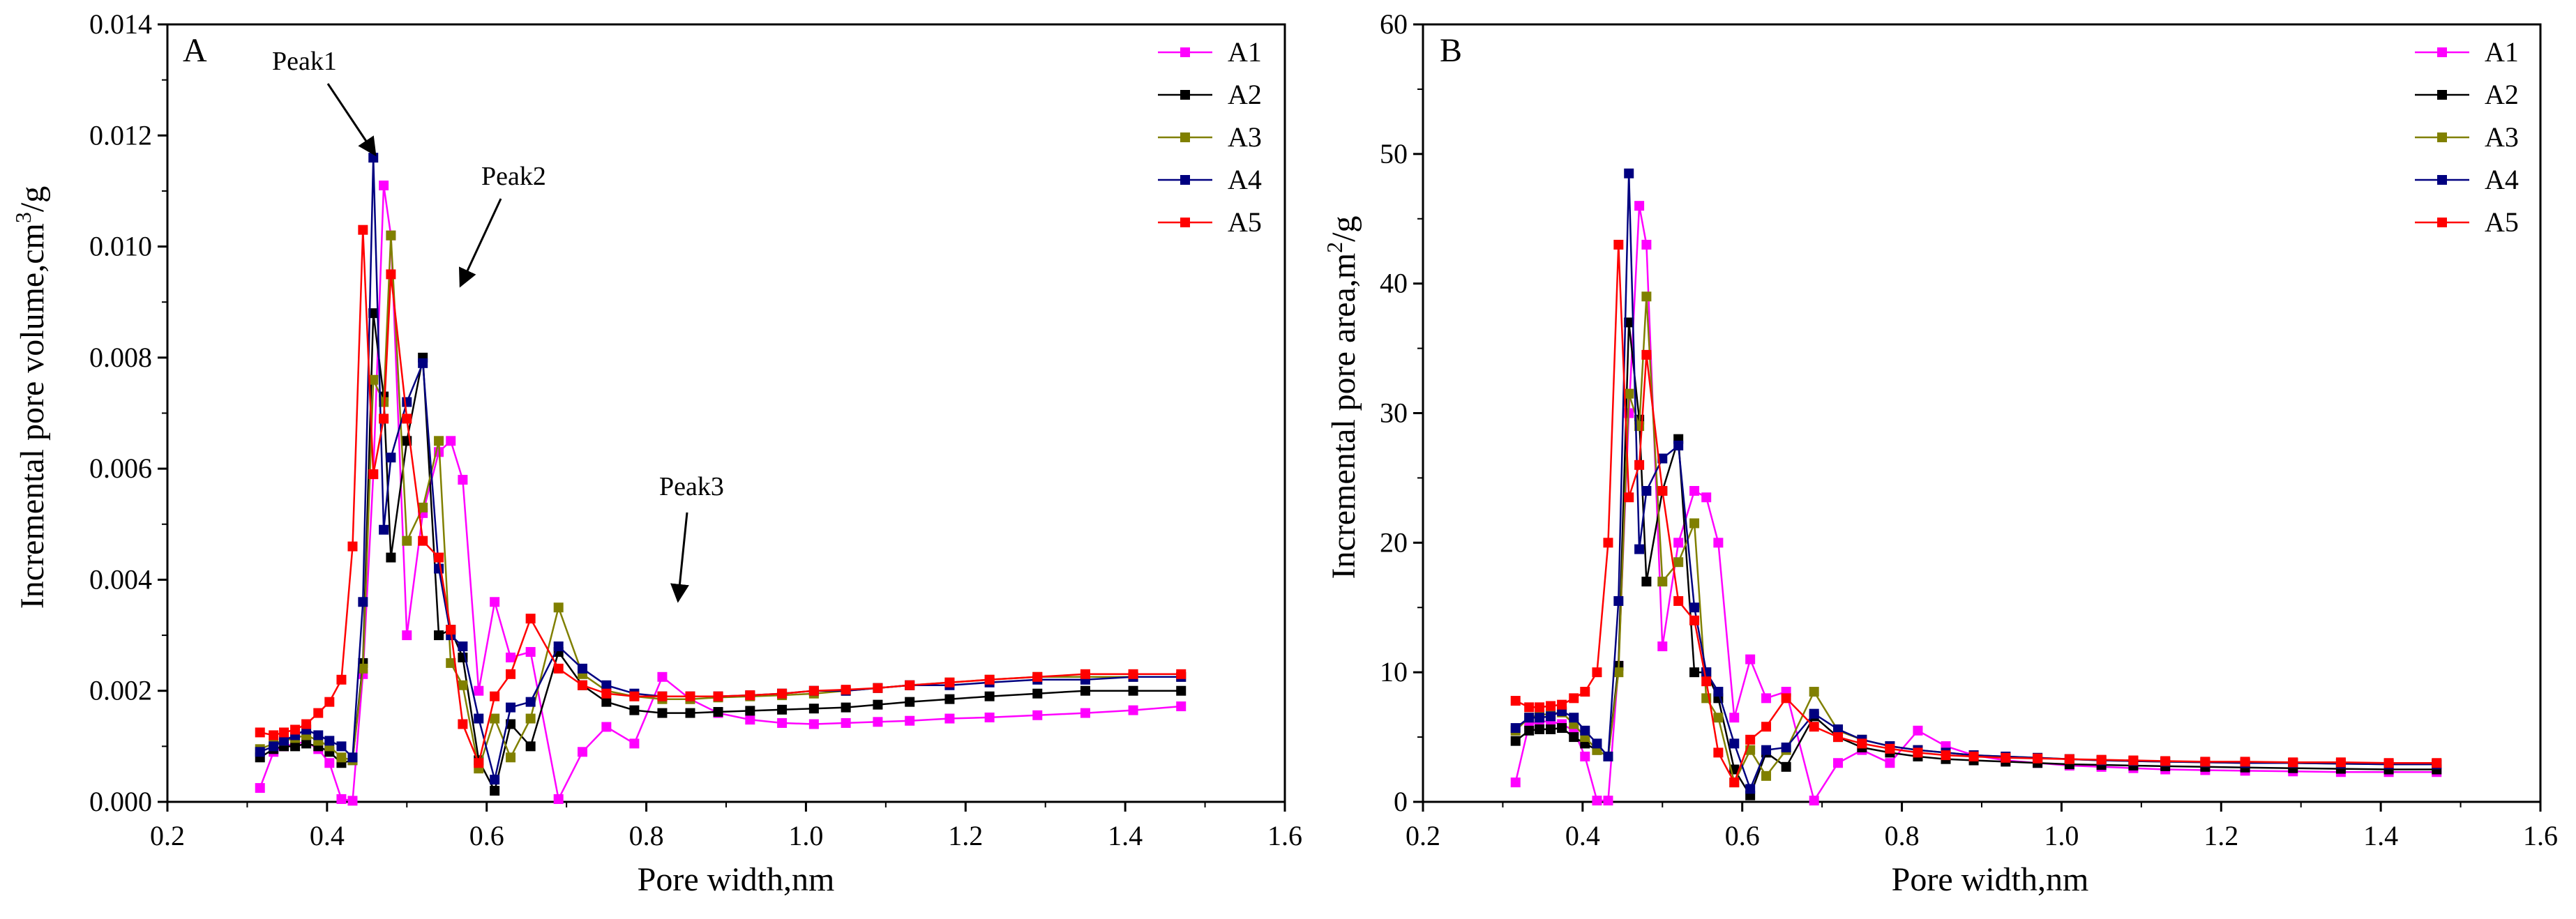  I want to click on y-tick-label: 20, so click(1394, 542).